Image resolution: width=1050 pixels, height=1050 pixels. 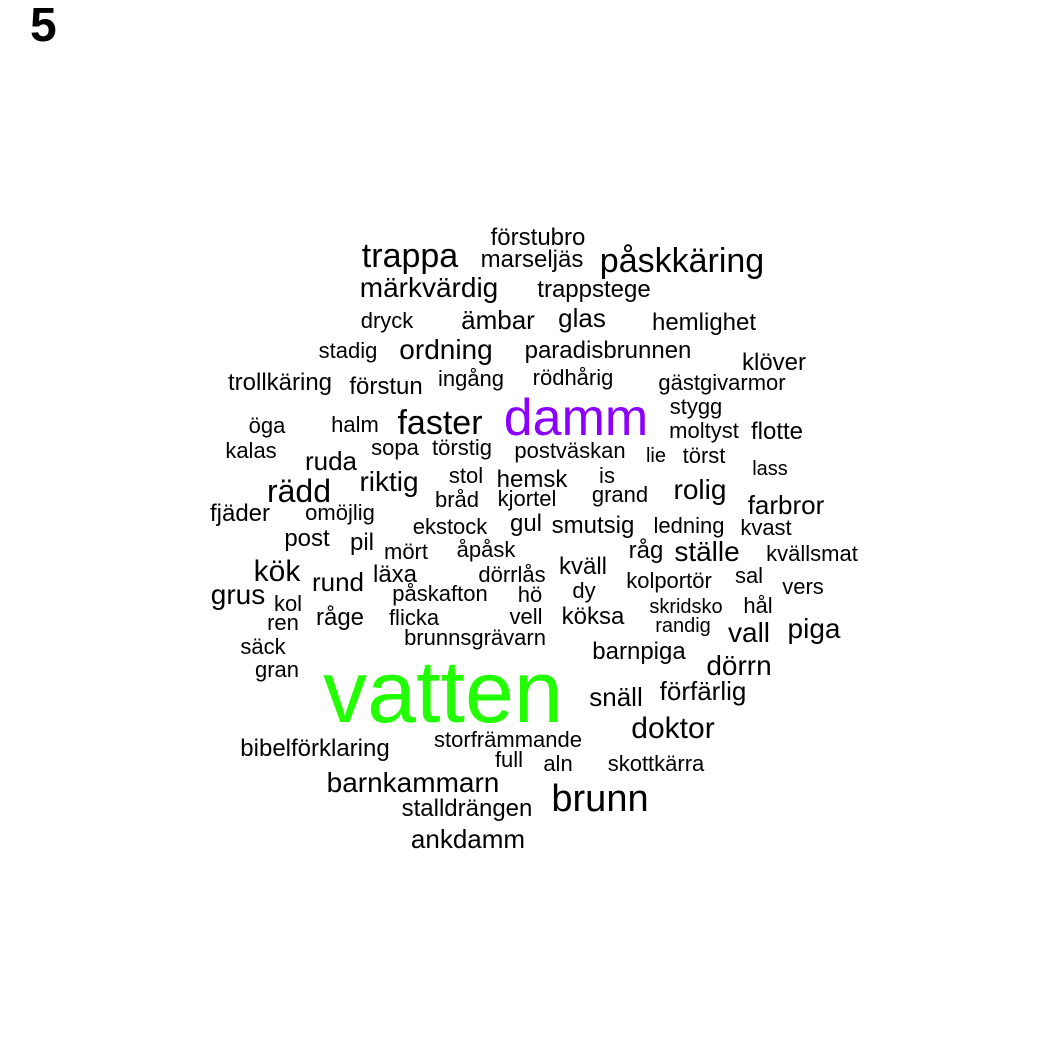 I want to click on word-95: barnkammarn, so click(x=413, y=782).